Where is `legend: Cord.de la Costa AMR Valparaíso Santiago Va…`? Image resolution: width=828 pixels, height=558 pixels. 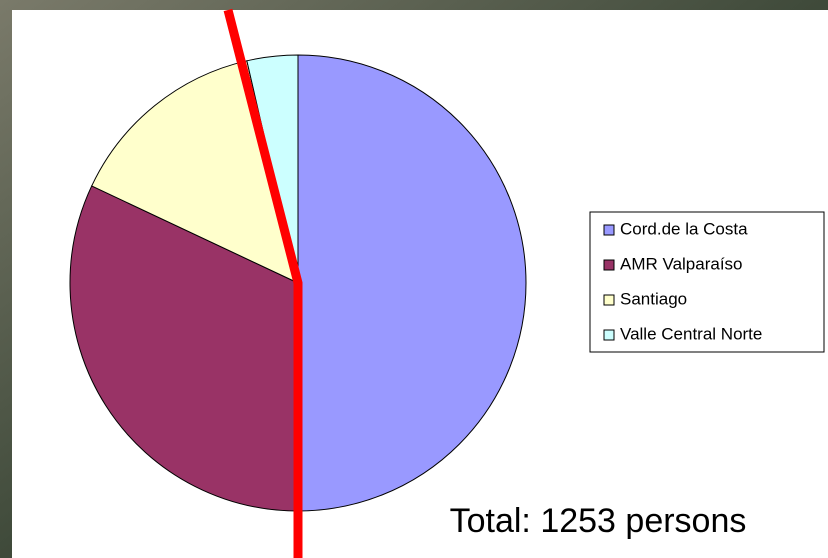
legend: Cord.de la Costa AMR Valparaíso Santiago Va… is located at coordinates (682, 281).